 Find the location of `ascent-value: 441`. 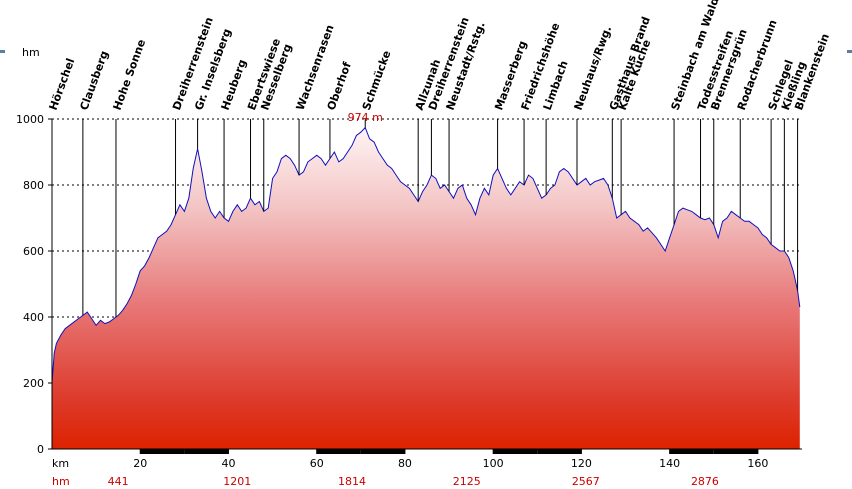

ascent-value: 441 is located at coordinates (118, 481).